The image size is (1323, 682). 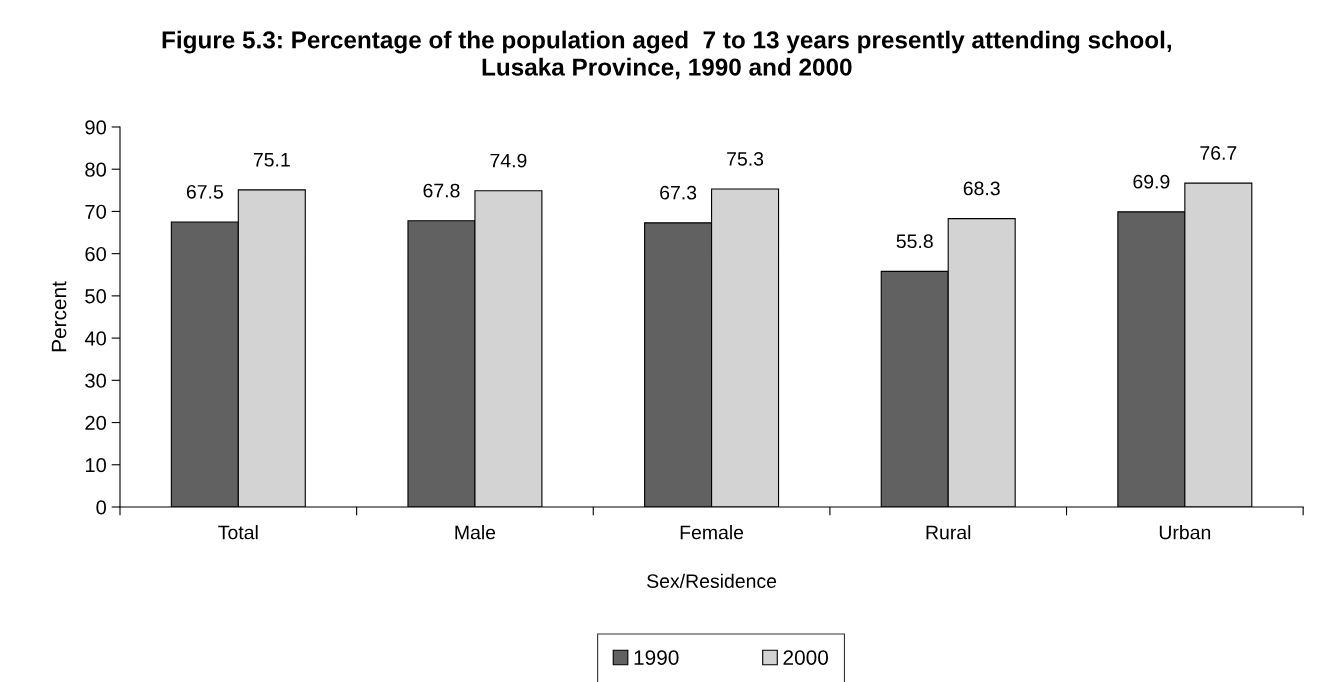 I want to click on x-tick-label: Rural, so click(x=948, y=532).